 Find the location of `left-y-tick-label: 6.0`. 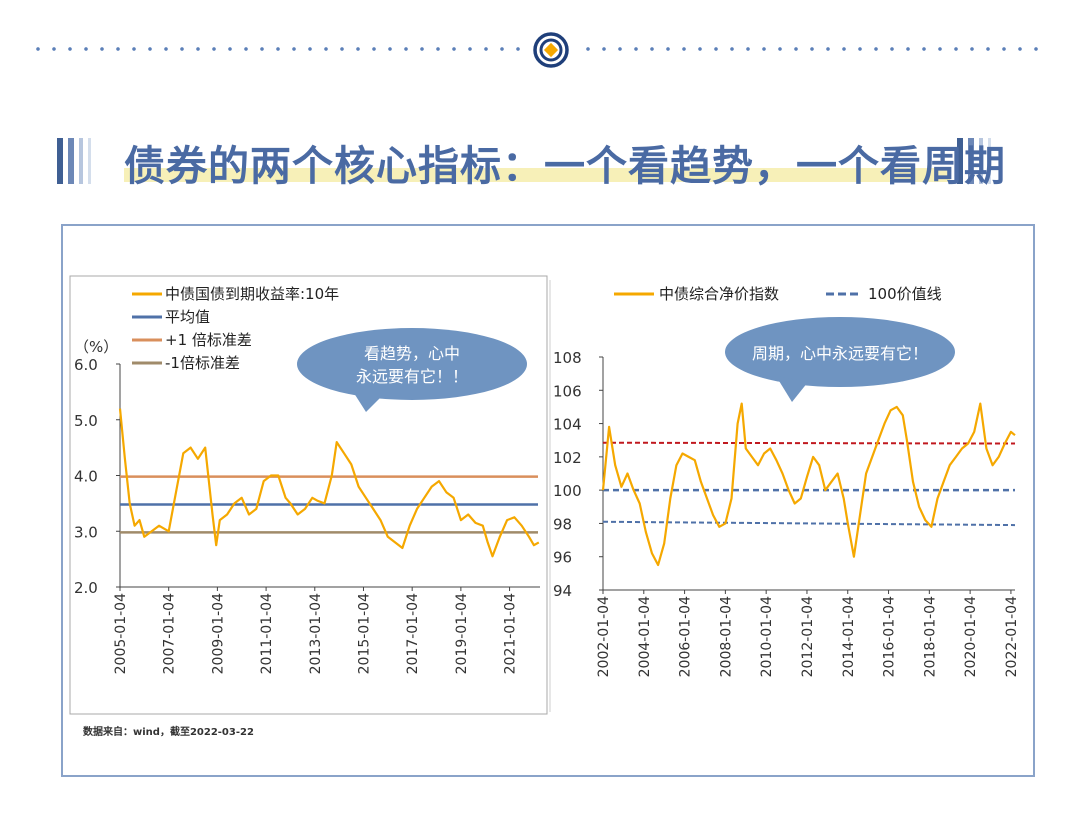

left-y-tick-label: 6.0 is located at coordinates (86, 365).